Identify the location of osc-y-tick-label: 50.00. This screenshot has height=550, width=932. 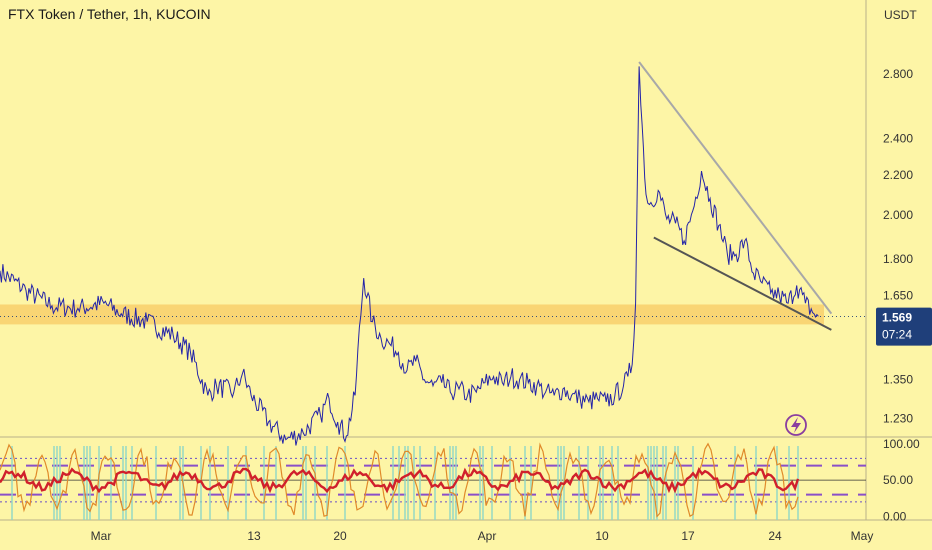
(898, 480).